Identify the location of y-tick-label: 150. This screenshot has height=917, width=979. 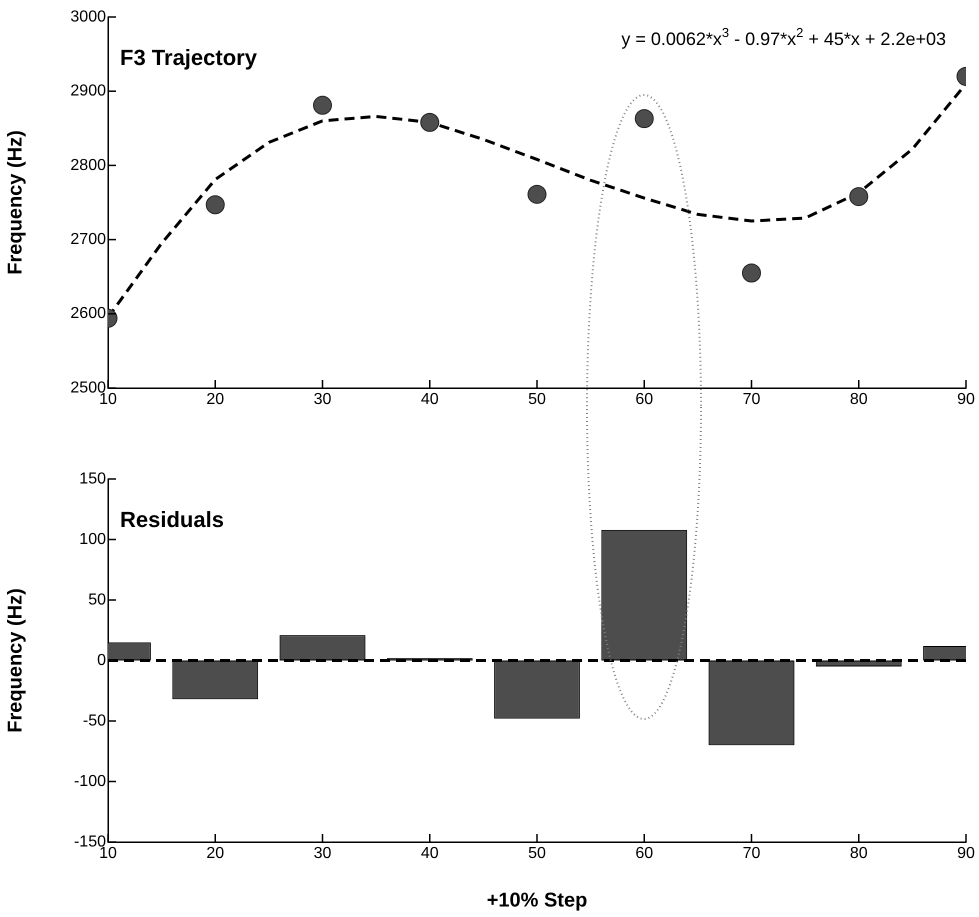
(92, 479).